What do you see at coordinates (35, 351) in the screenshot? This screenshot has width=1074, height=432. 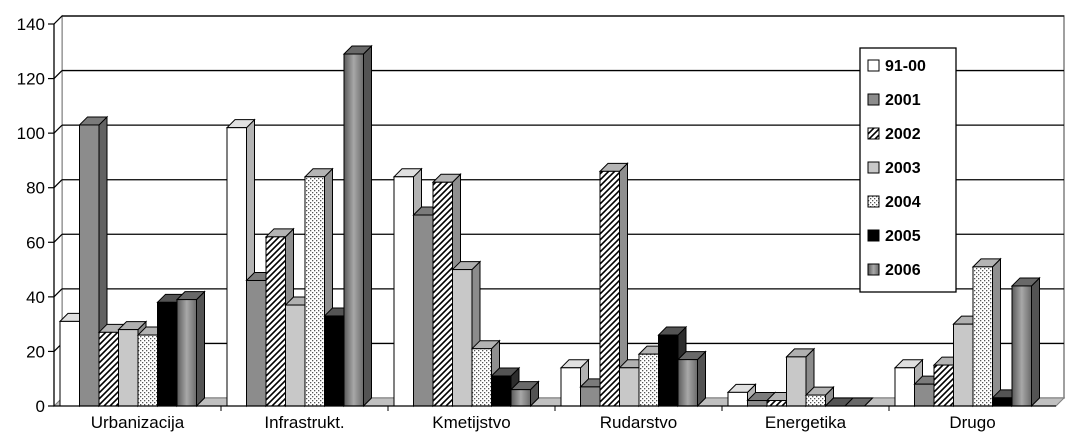 I see `y-tick-label: 20` at bounding box center [35, 351].